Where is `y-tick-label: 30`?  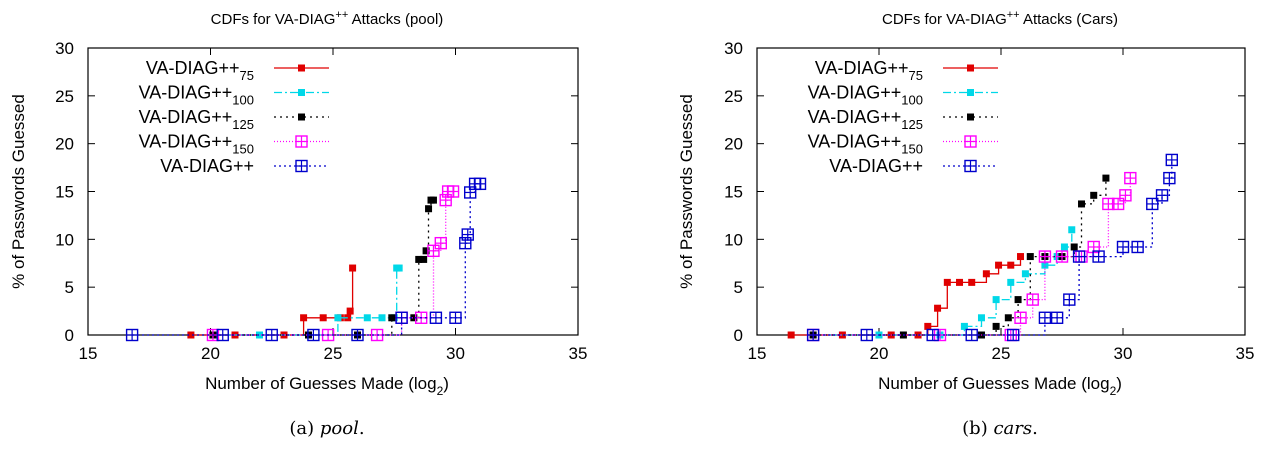
y-tick-label: 30 is located at coordinates (64, 48).